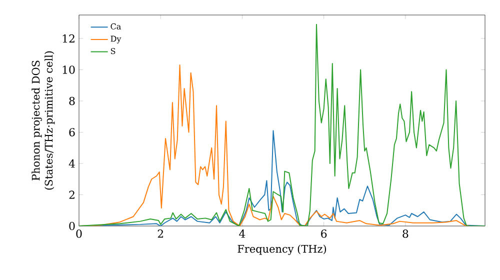 The width and height of the screenshot is (500, 280). I want to click on y-tick-label: 0, so click(72, 226).